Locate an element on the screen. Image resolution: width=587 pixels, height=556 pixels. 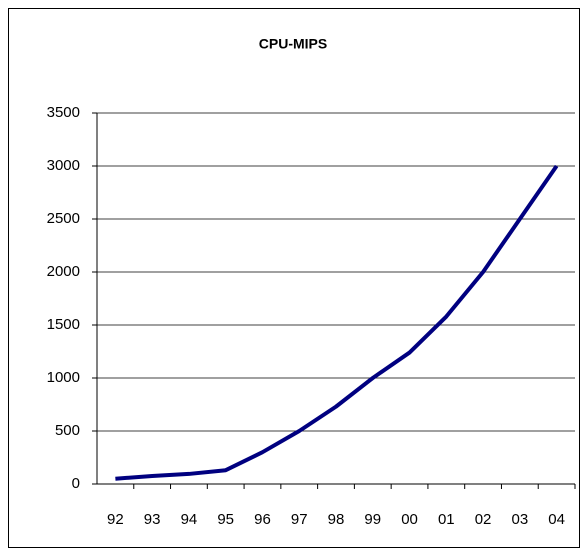
x-tick-label: 95 is located at coordinates (225, 519).